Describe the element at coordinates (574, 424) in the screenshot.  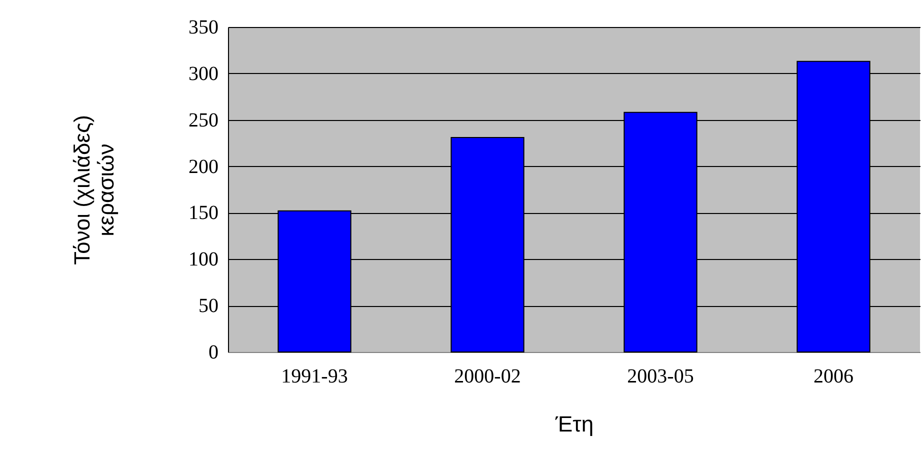
I see `x-axis-title: Έτη` at that location.